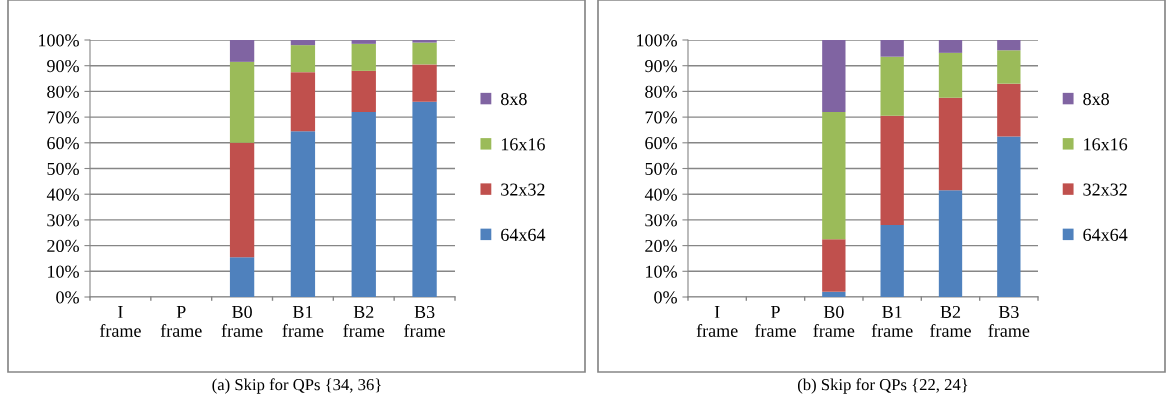  I want to click on text: (a) Skip for QPs {34, 36}, so click(296, 386).